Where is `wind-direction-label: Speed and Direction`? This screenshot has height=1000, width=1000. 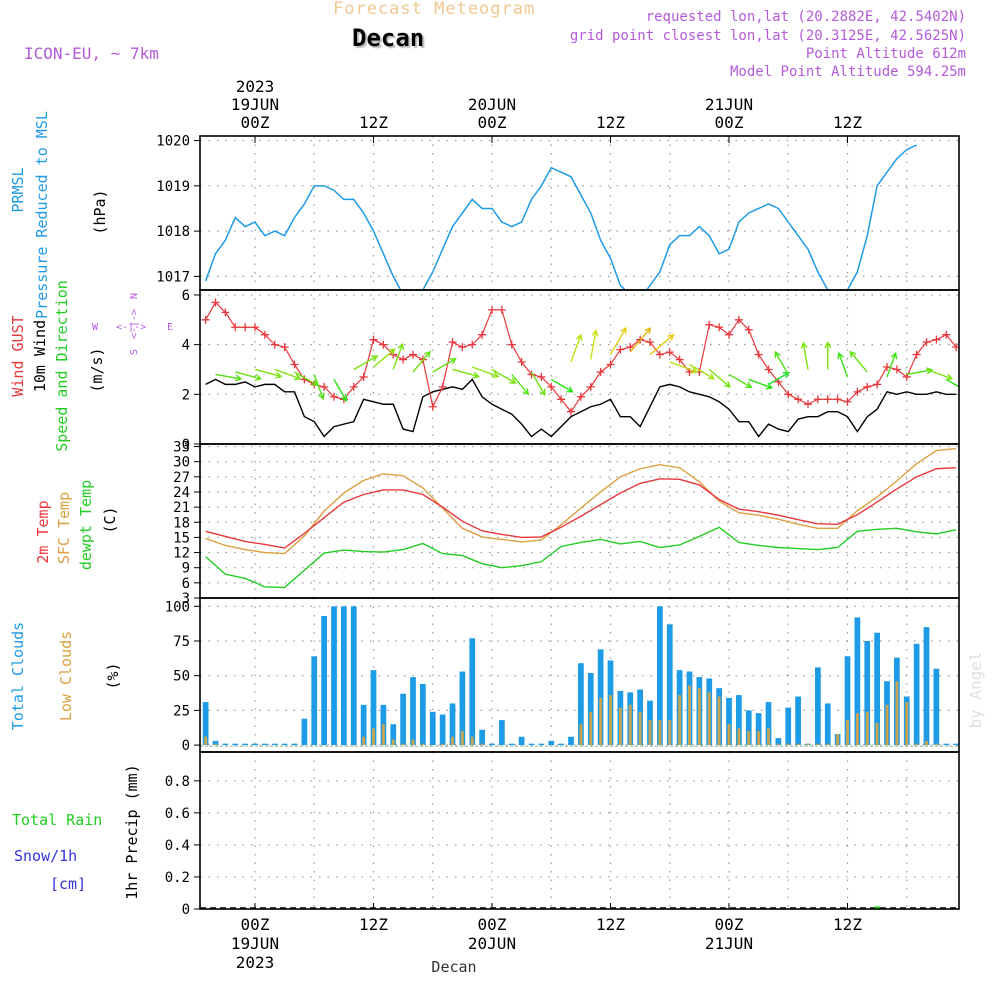 wind-direction-label: Speed and Direction is located at coordinates (62, 366).